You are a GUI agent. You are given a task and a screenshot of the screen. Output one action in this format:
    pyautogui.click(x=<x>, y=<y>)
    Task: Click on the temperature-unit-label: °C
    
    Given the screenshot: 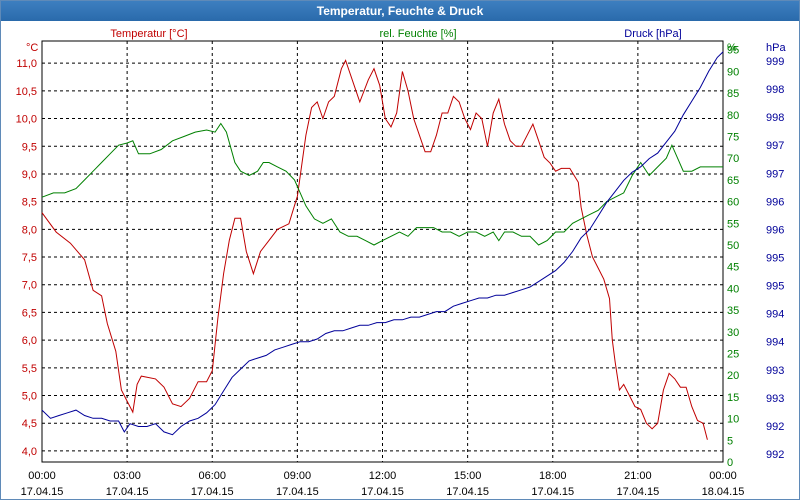 What is the action you would take?
    pyautogui.click(x=32, y=48)
    